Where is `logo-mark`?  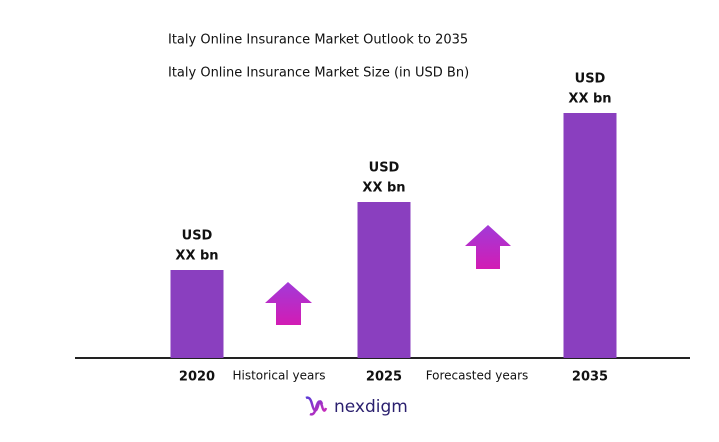
logo-mark is located at coordinates (316, 406).